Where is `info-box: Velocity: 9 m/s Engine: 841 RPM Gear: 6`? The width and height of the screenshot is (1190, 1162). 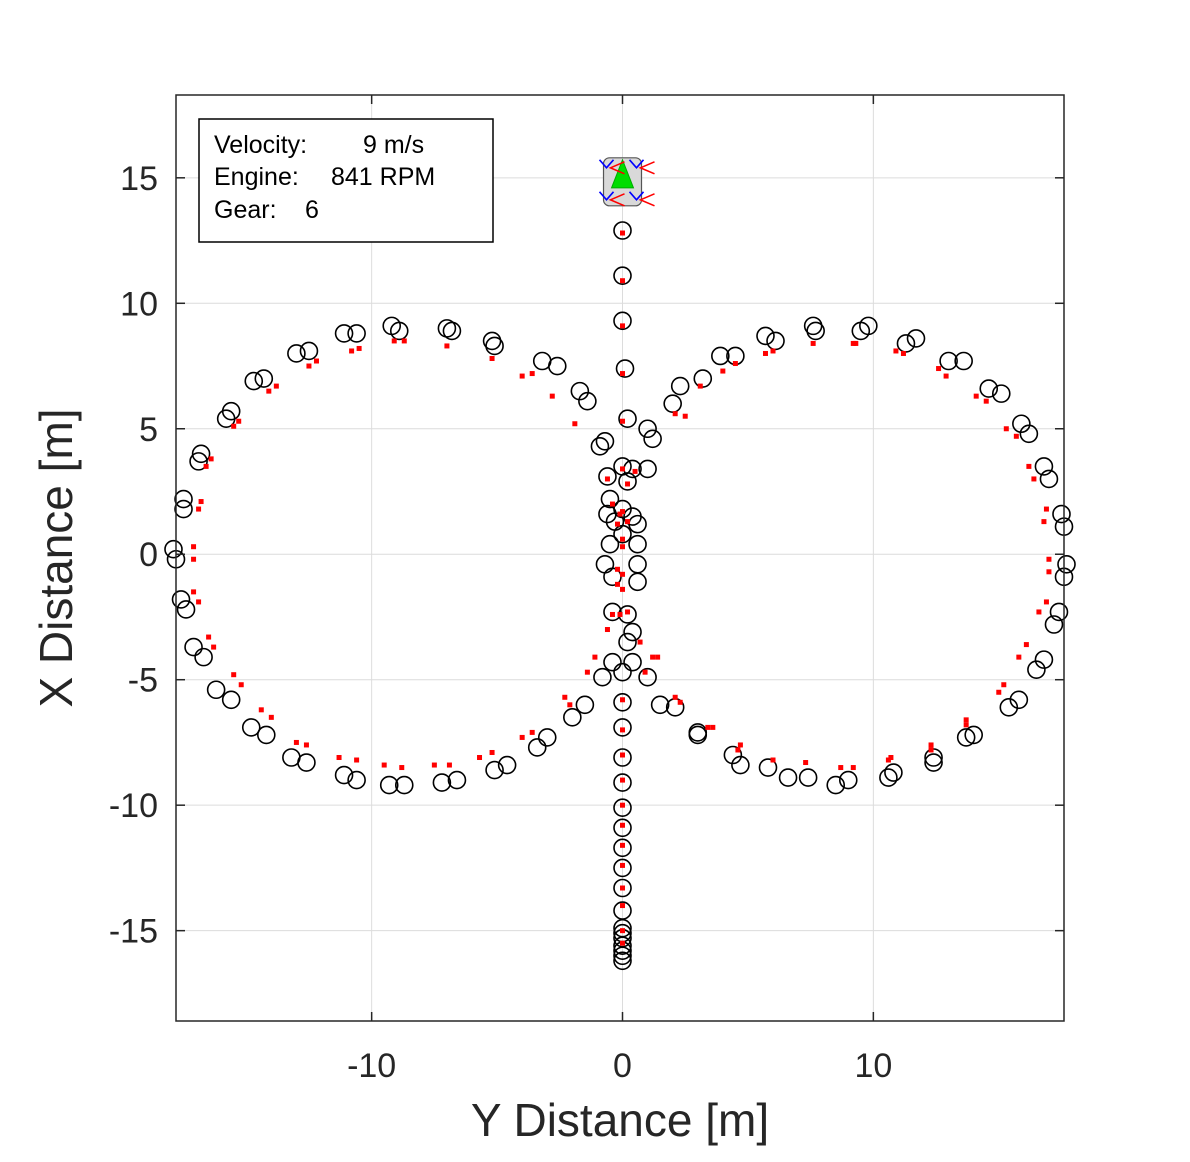
info-box: Velocity: 9 m/s Engine: 841 RPM Gear: 6 is located at coordinates (346, 180).